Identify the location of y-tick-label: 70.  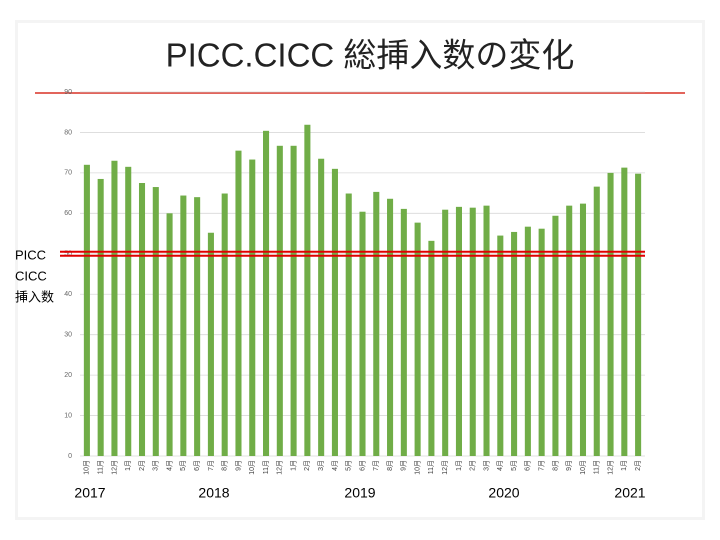
(68, 173).